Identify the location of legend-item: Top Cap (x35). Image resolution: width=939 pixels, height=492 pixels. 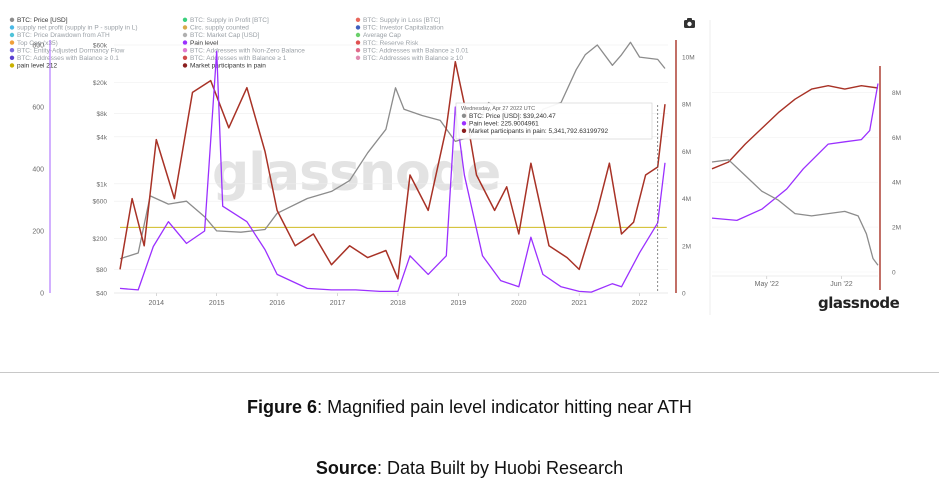
(33, 43).